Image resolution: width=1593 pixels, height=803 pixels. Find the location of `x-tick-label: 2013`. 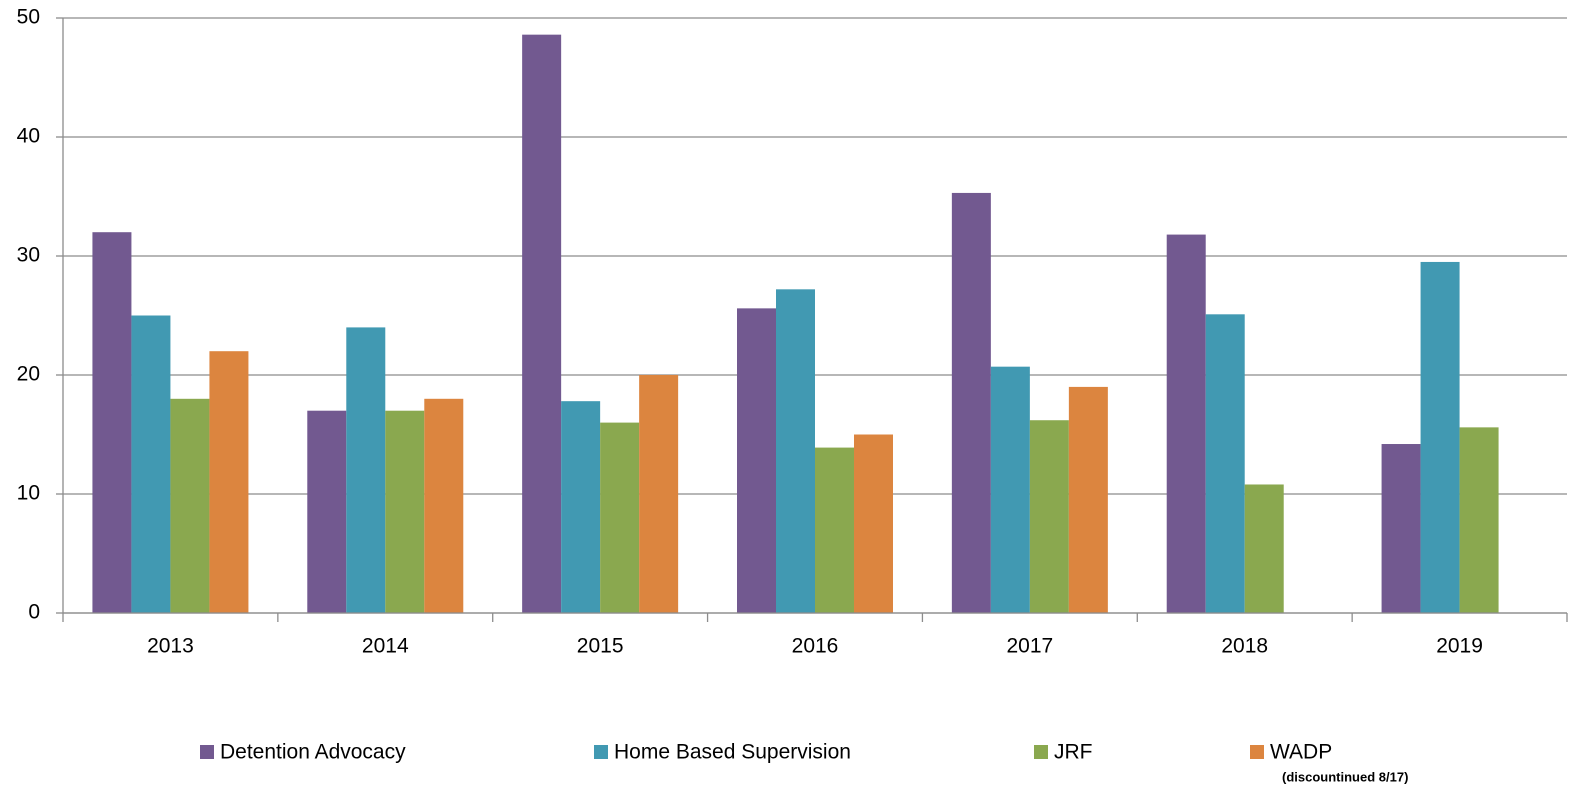

x-tick-label: 2013 is located at coordinates (170, 646).